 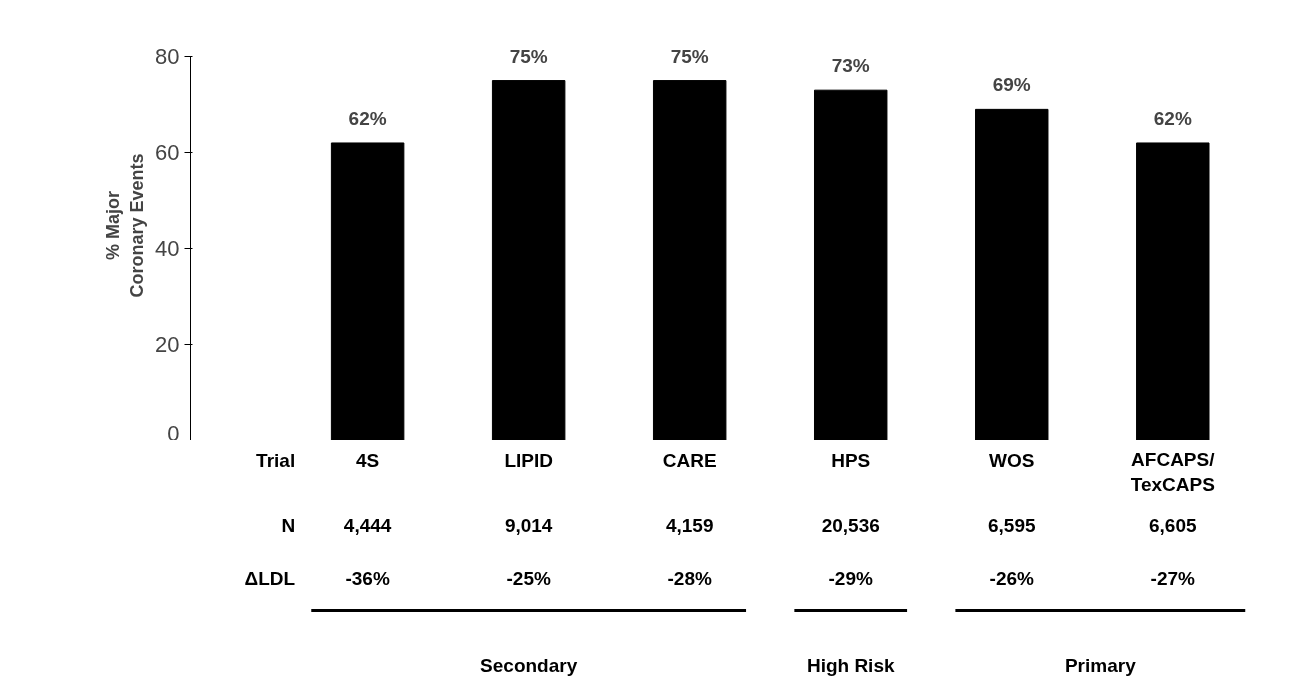 What do you see at coordinates (850, 66) in the screenshot?
I see `data-label: 73%` at bounding box center [850, 66].